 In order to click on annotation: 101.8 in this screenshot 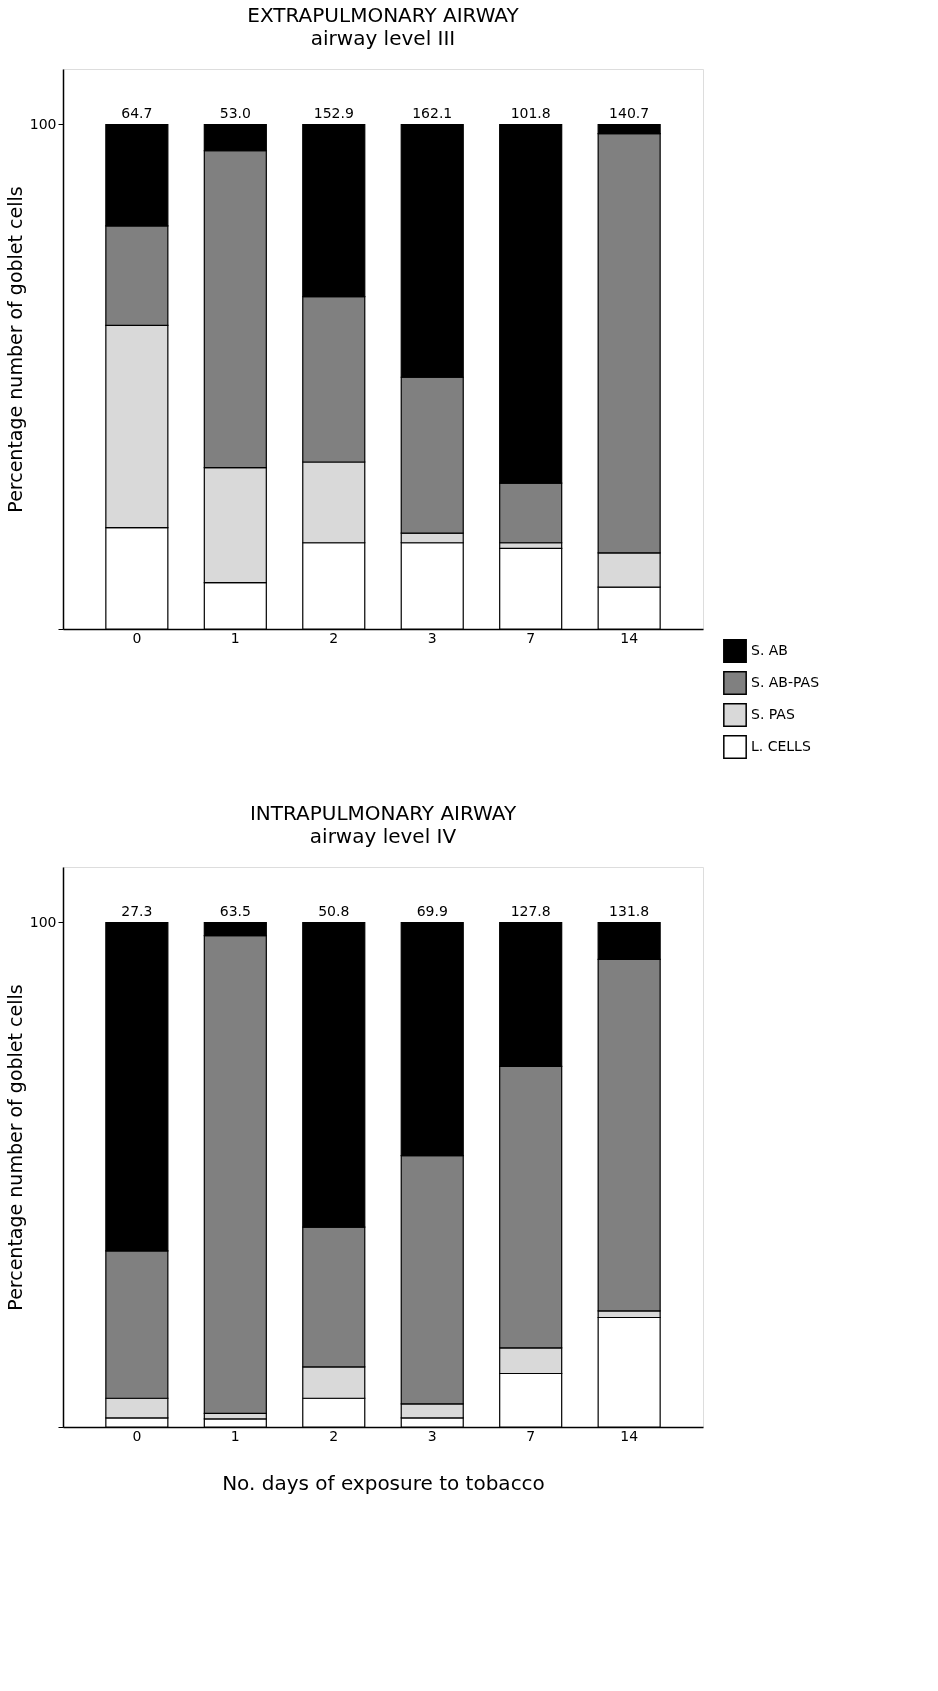, I will do `click(530, 113)`.